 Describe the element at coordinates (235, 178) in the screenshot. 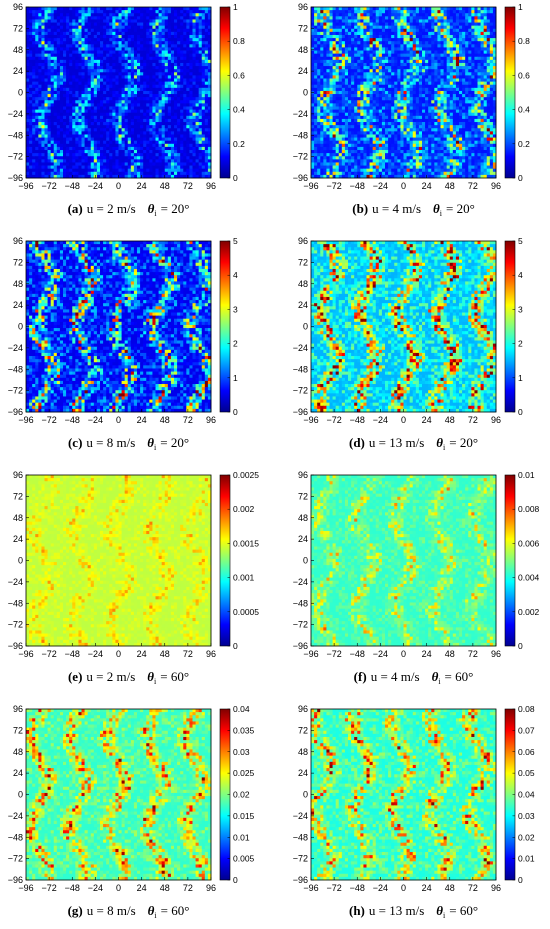

I see `colorbar-tick-label: 0` at that location.